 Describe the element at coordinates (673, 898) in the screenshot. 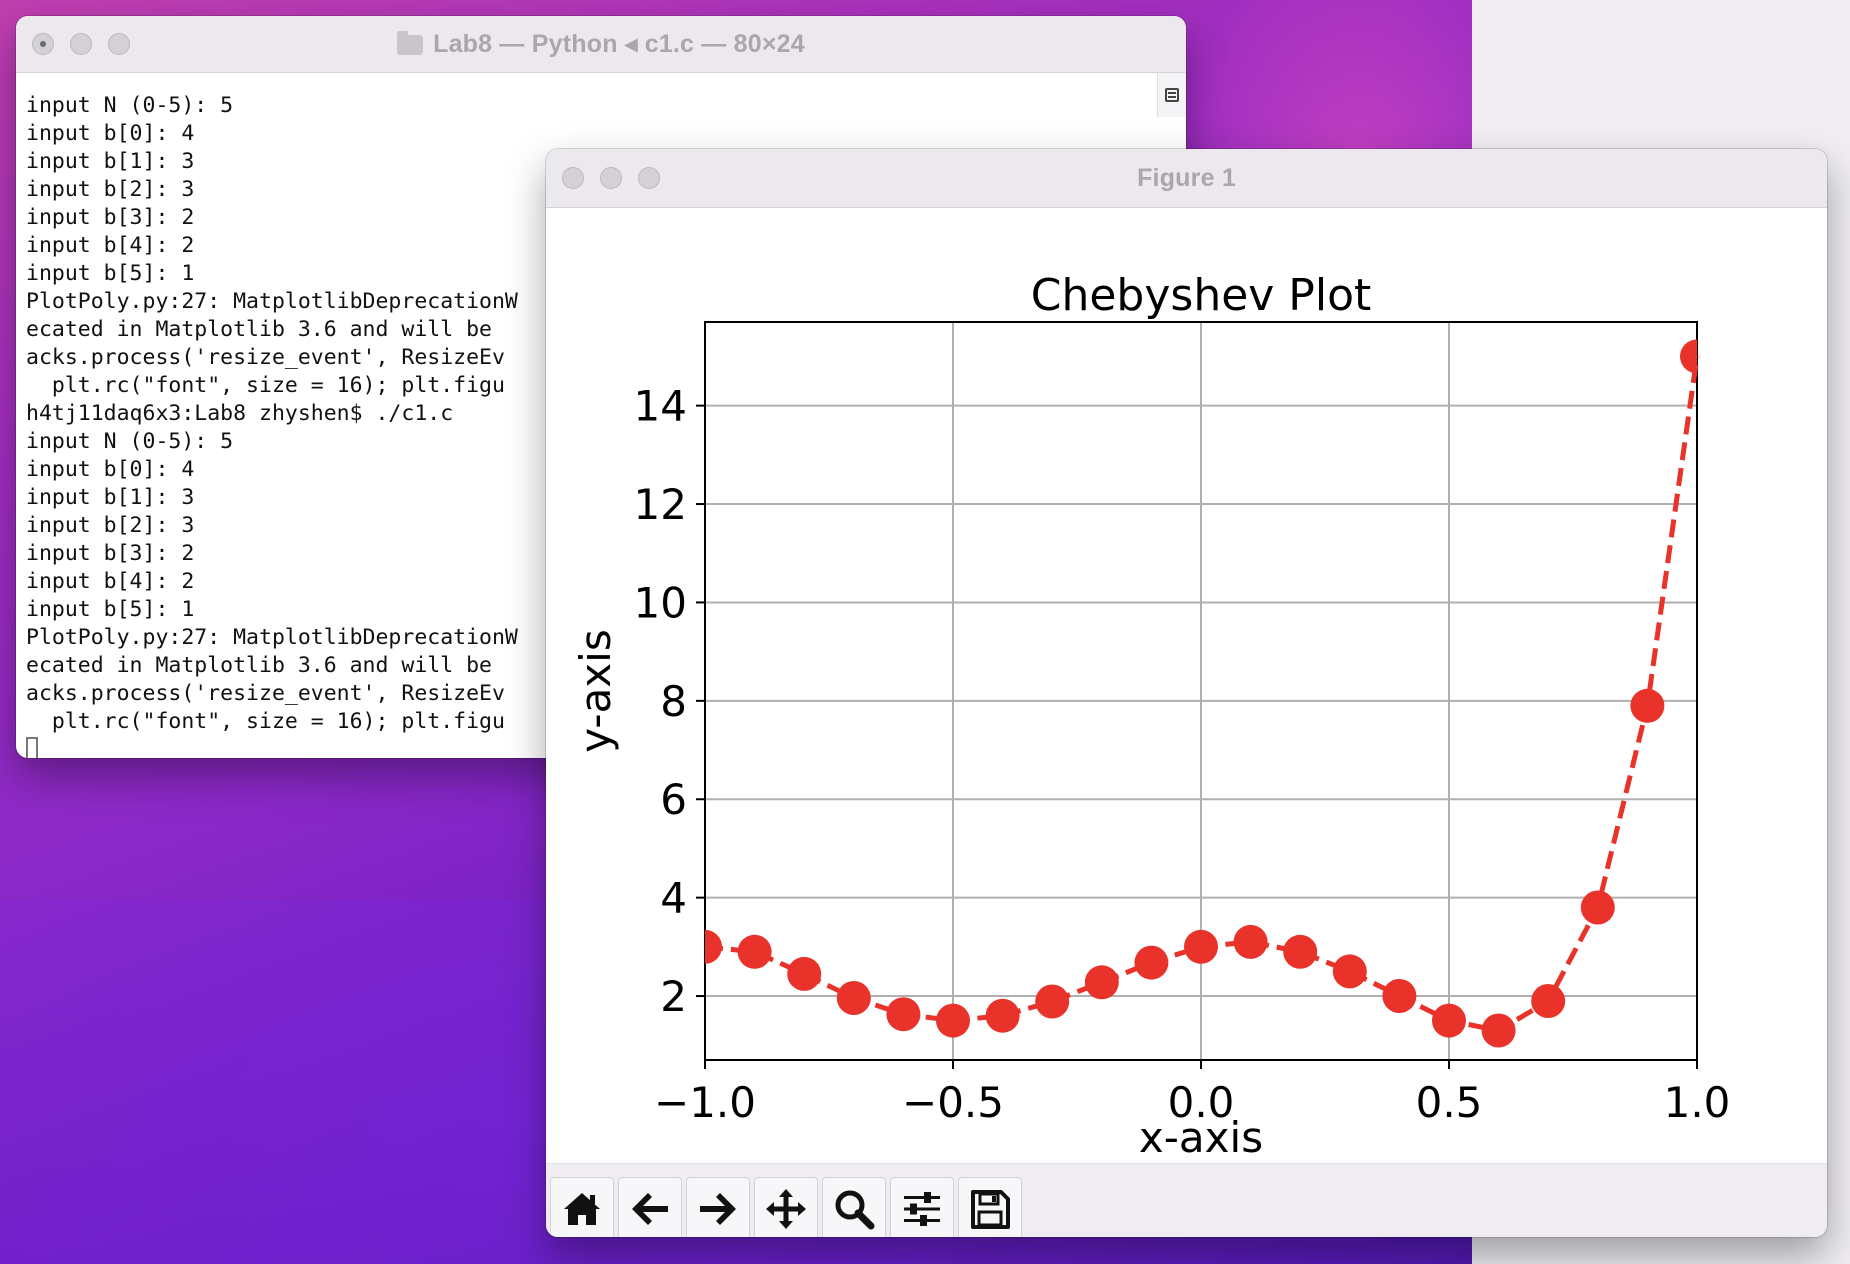

I see `y-tick-label: 4` at that location.